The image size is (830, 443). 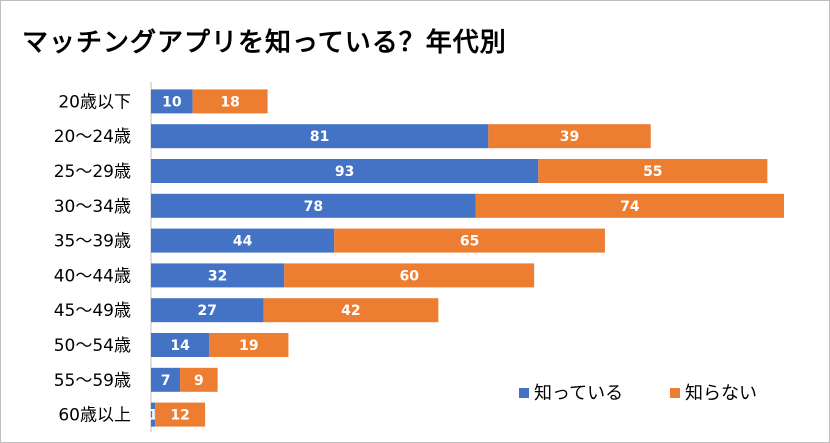 I want to click on category-label: 20歳以下, so click(x=94, y=102).